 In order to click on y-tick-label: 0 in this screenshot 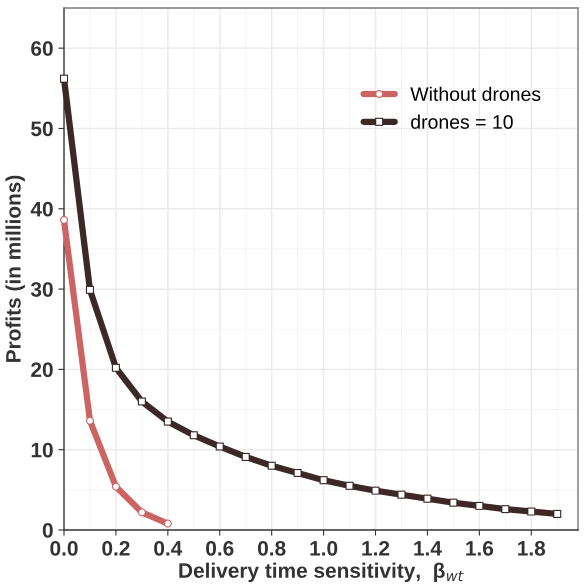, I will do `click(47, 530)`.